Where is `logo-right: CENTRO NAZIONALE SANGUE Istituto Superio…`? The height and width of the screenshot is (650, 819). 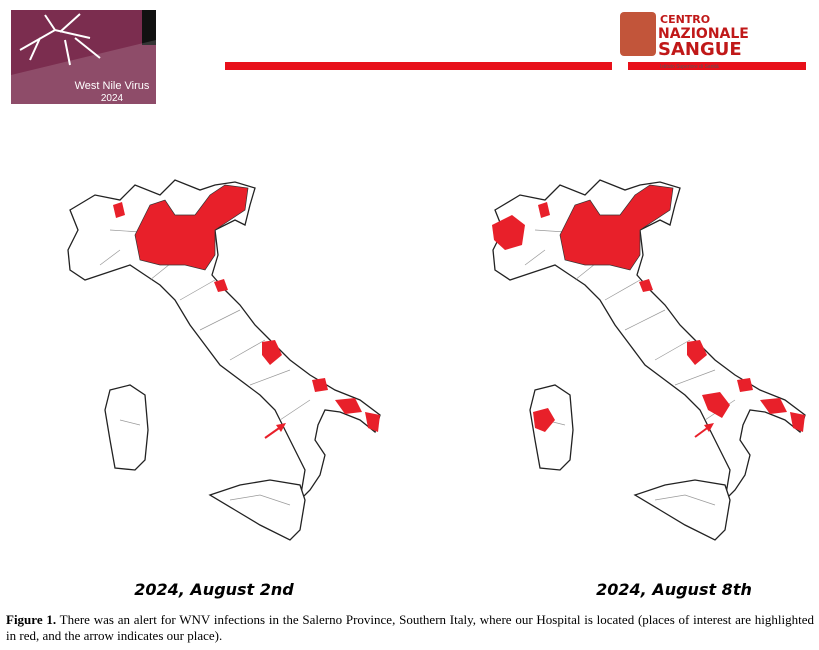
logo-right: CENTRO NAZIONALE SANGUE Istituto Superio… is located at coordinates (684, 41).